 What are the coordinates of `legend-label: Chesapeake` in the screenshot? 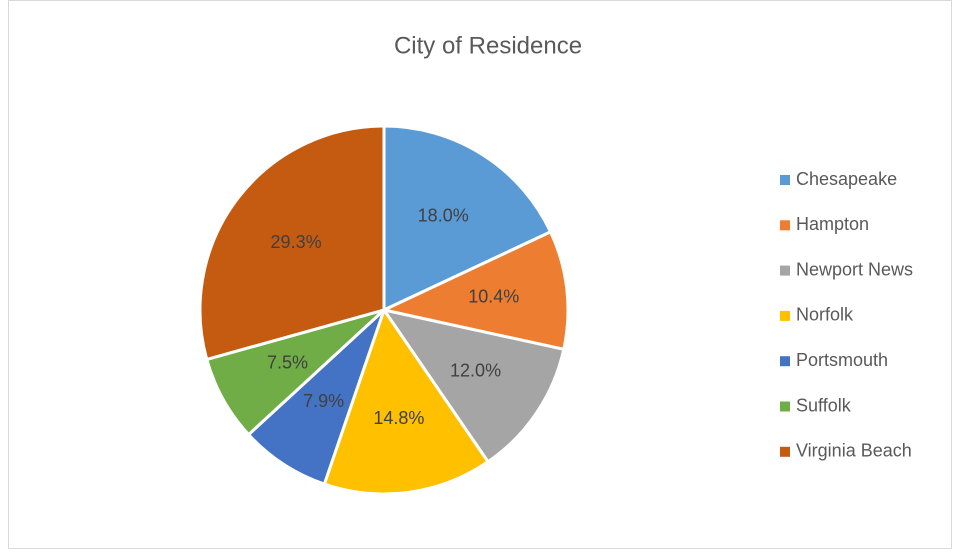 It's located at (846, 179).